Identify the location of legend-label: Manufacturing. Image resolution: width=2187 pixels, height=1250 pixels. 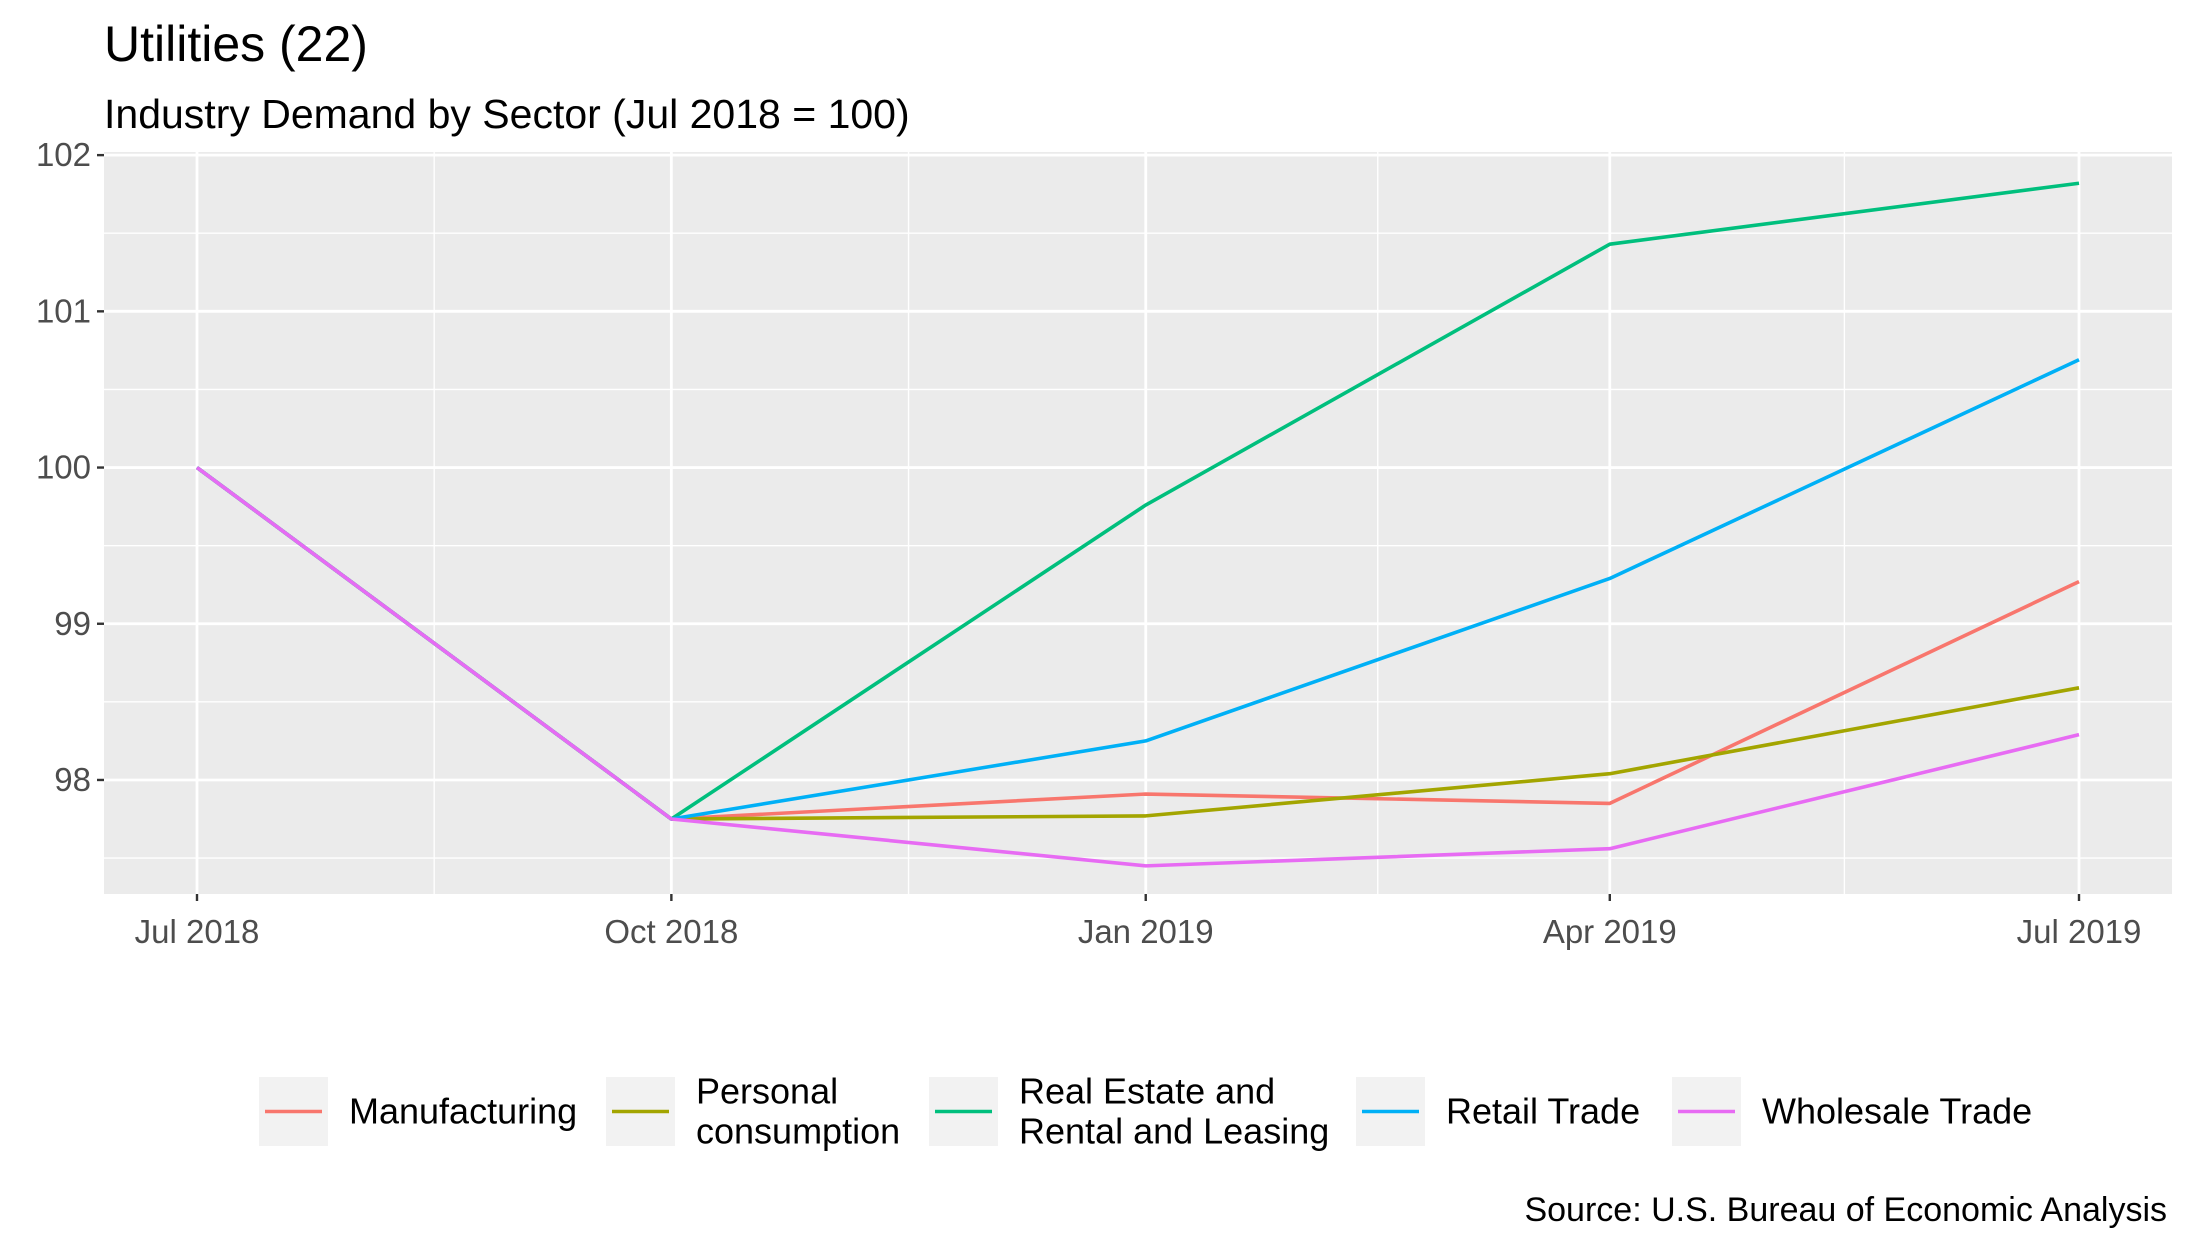
(463, 1111).